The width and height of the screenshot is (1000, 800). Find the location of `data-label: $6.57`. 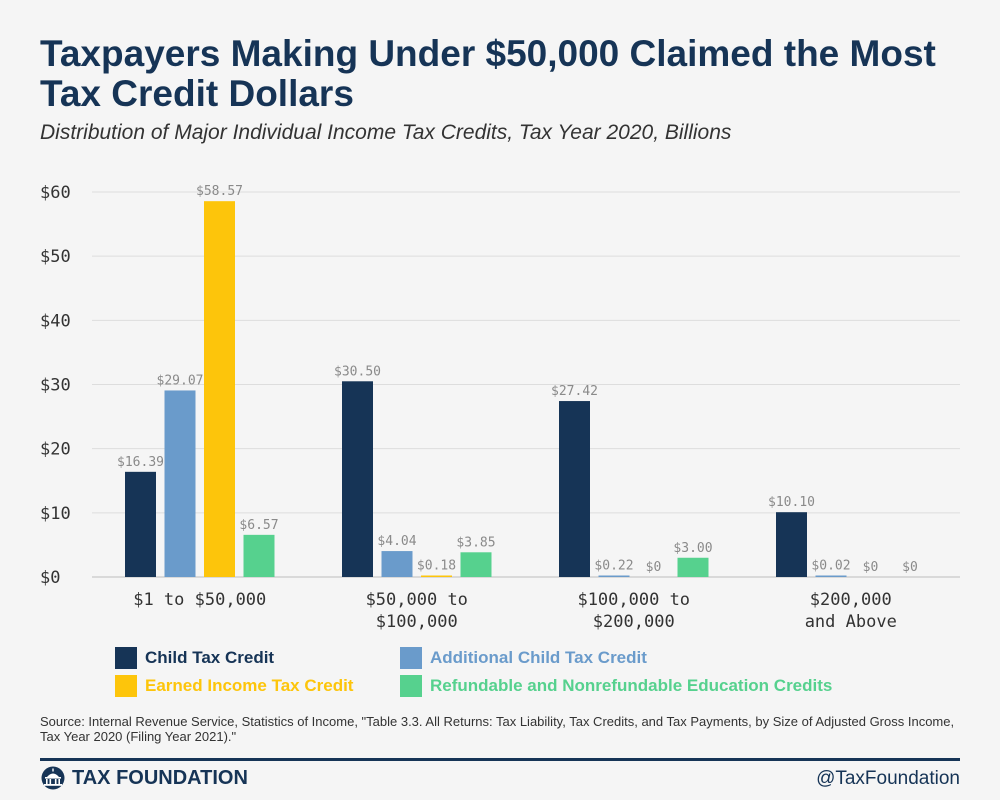

data-label: $6.57 is located at coordinates (258, 525).